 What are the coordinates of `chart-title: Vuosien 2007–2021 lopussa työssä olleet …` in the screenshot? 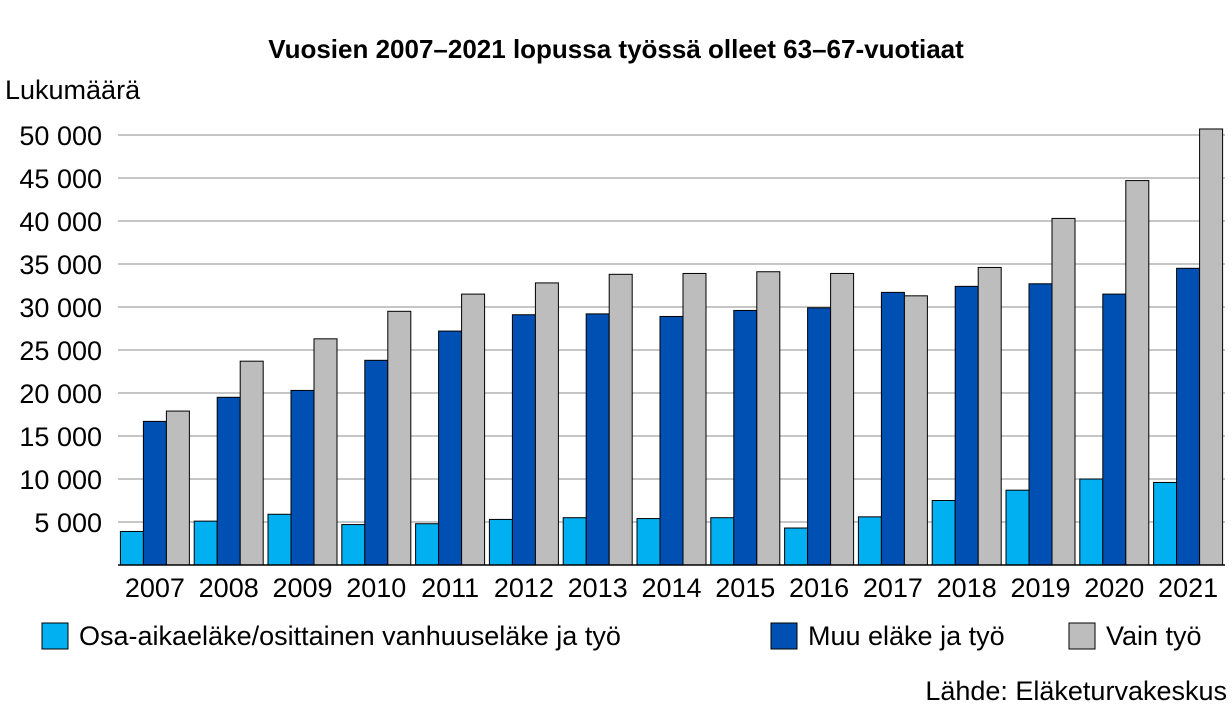 It's located at (616, 49).